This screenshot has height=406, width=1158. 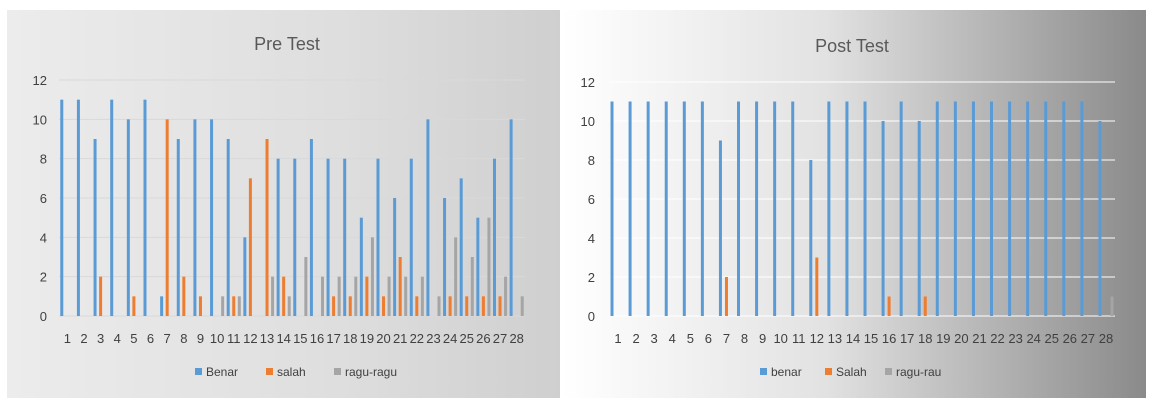 I want to click on x-tick-label: 10, so click(x=217, y=338).